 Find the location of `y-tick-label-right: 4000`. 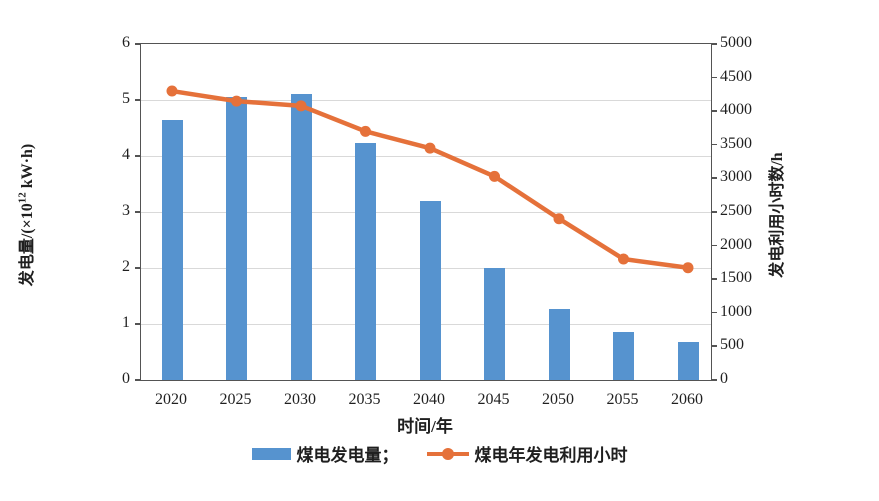

y-tick-label-right: 4000 is located at coordinates (736, 110).